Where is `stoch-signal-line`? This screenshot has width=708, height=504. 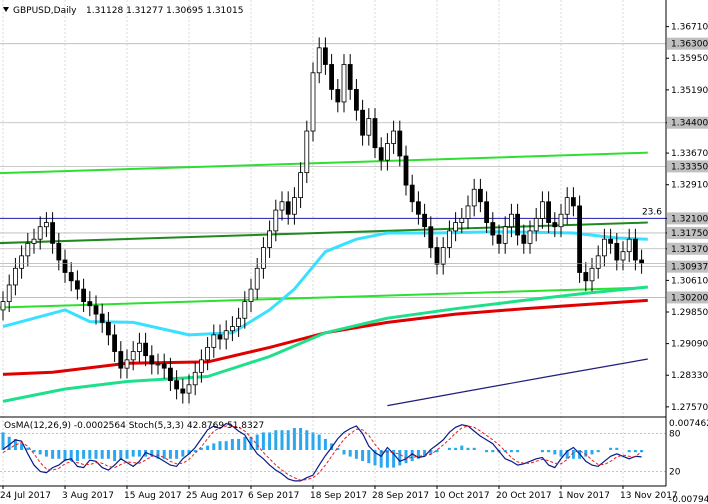 stoch-signal-line is located at coordinates (322, 453).